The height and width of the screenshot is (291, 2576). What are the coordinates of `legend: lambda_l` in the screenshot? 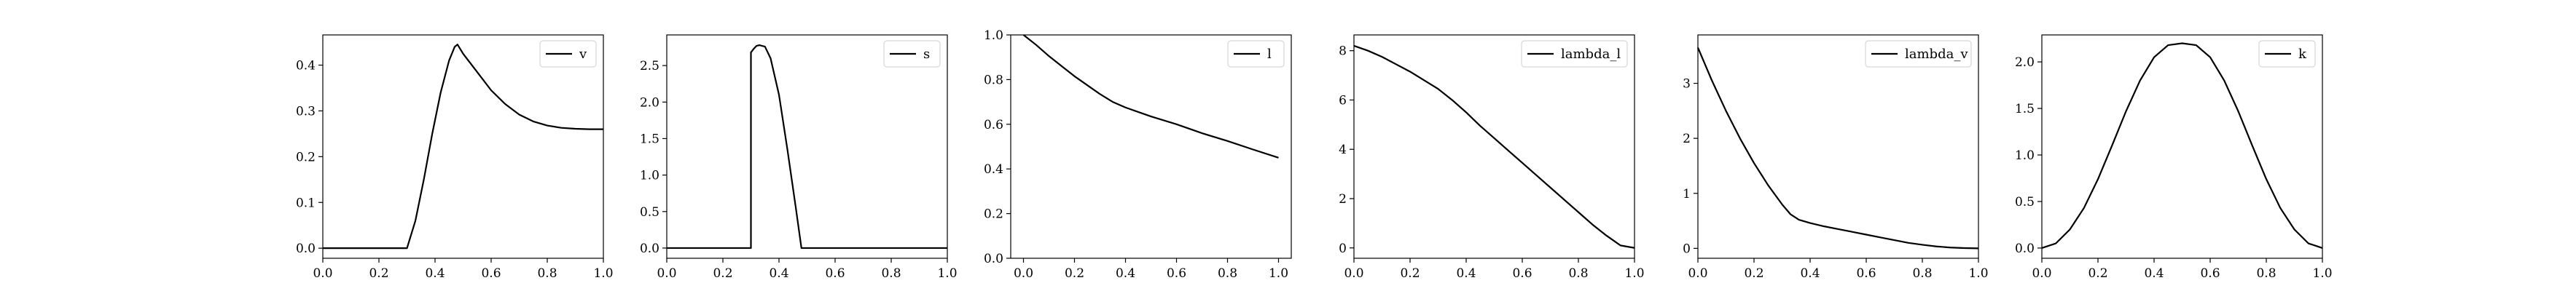 It's located at (1574, 54).